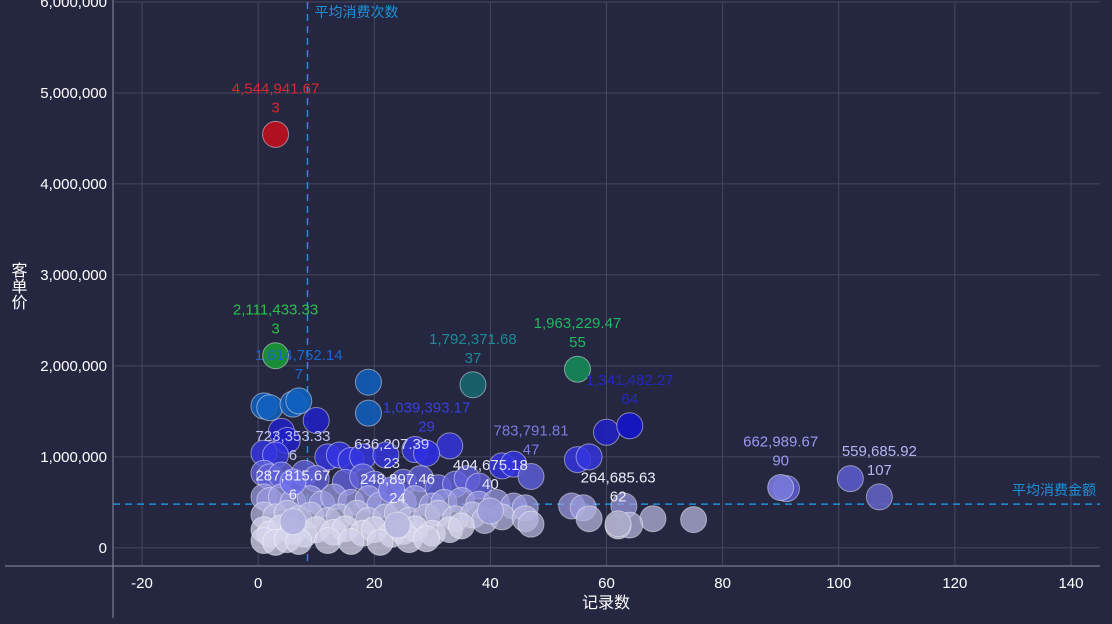 This screenshot has width=1112, height=624. Describe the element at coordinates (490, 583) in the screenshot. I see `x-tick-label: 40` at that location.